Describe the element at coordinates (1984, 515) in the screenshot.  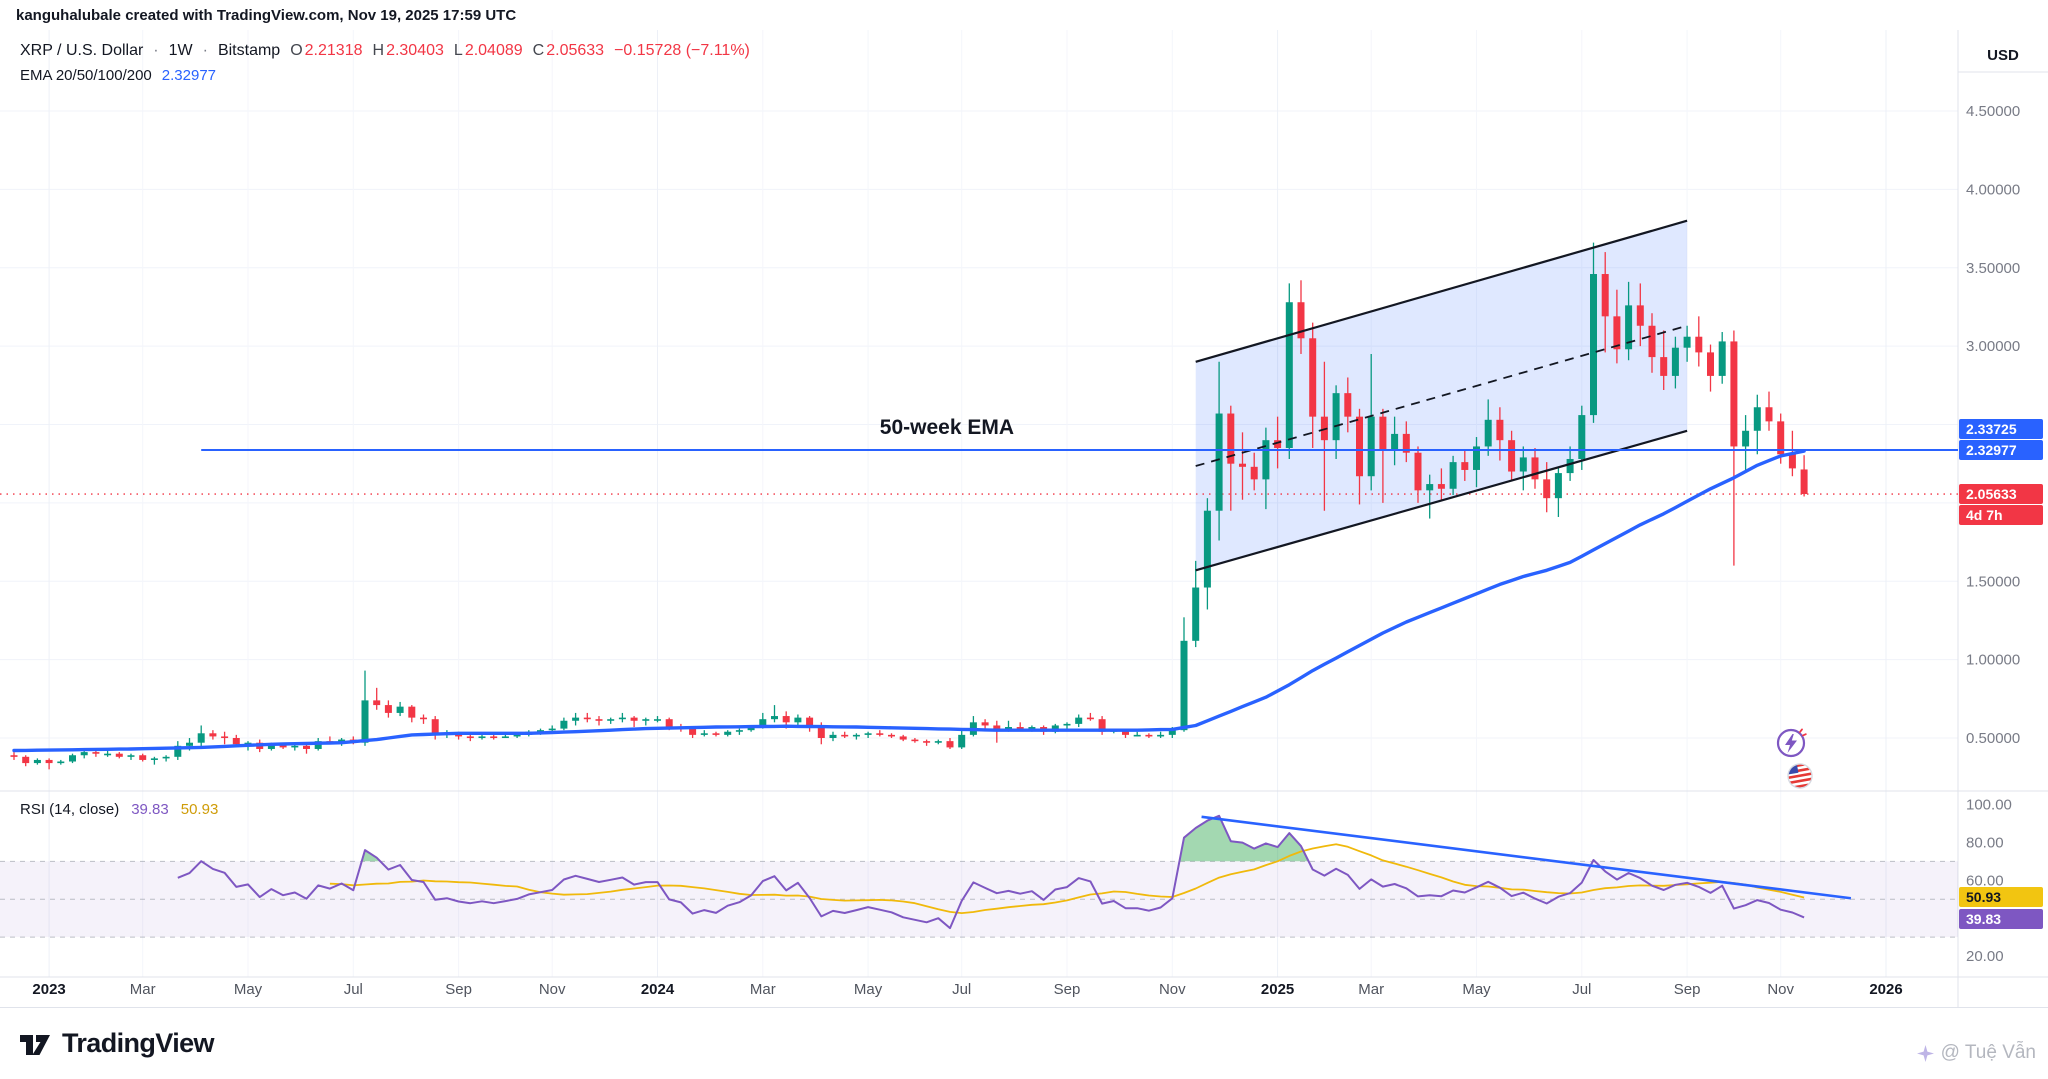
I see `svg-text: 4d 7h` at that location.